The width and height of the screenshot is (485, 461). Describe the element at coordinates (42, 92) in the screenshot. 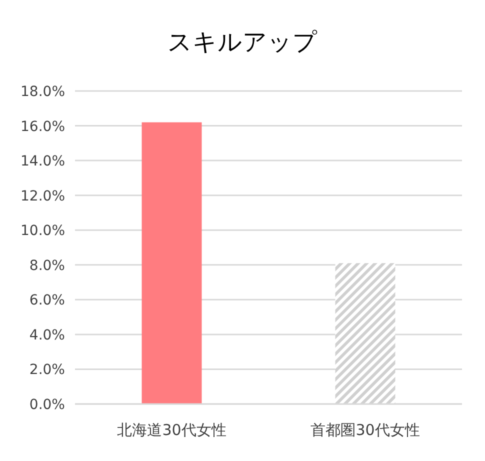

I see `y-tick-label: 18.0%` at that location.